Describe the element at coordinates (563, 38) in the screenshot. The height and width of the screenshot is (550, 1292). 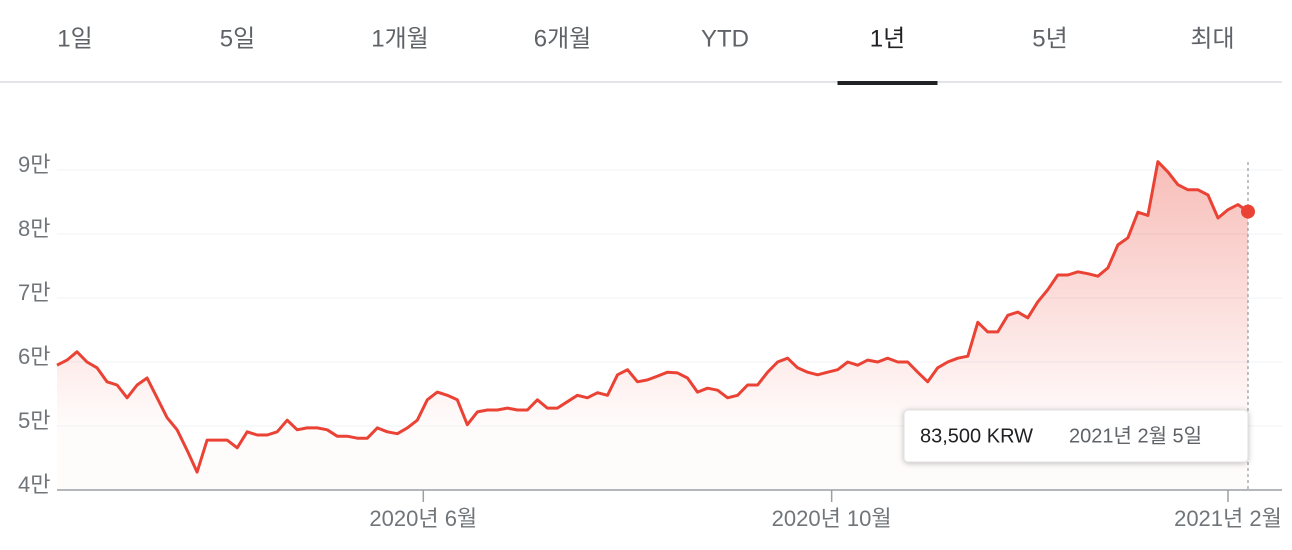
I see `range-tab: 6개월` at that location.